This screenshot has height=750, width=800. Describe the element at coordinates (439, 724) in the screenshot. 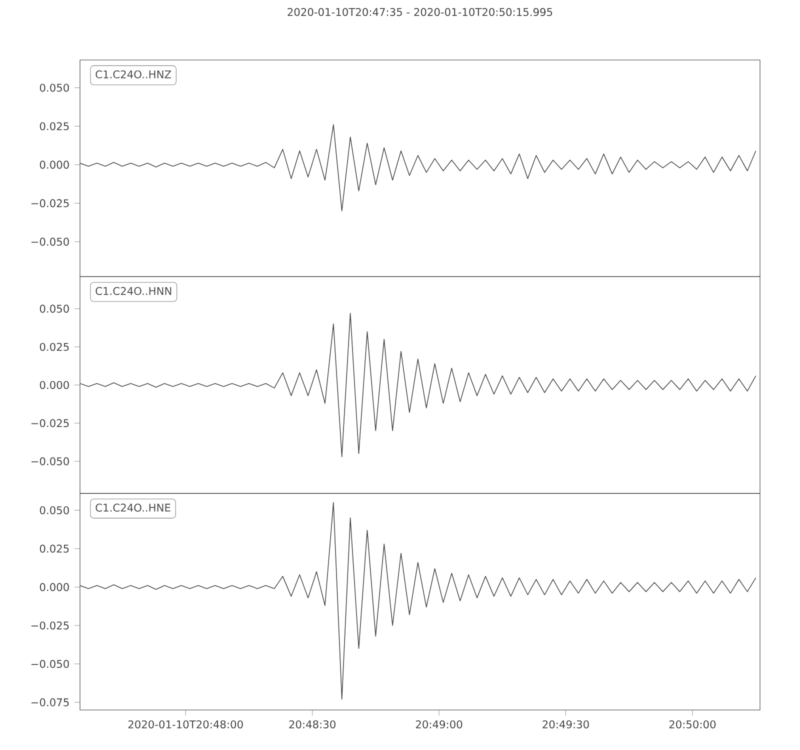

I see `x-tick-label: 20:49:00` at that location.